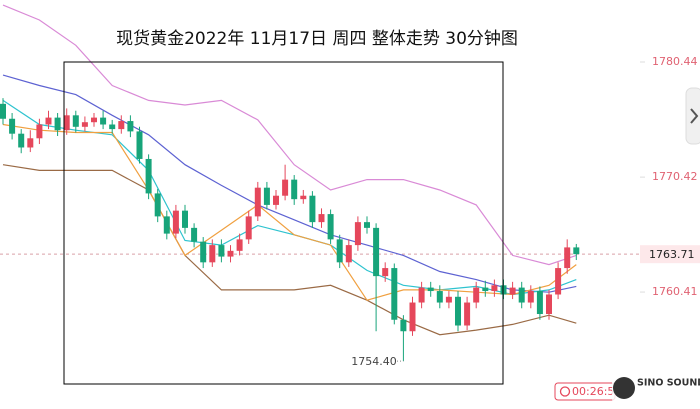 Image resolution: width=700 pixels, height=409 pixels. I want to click on scroll-button, so click(692, 116).